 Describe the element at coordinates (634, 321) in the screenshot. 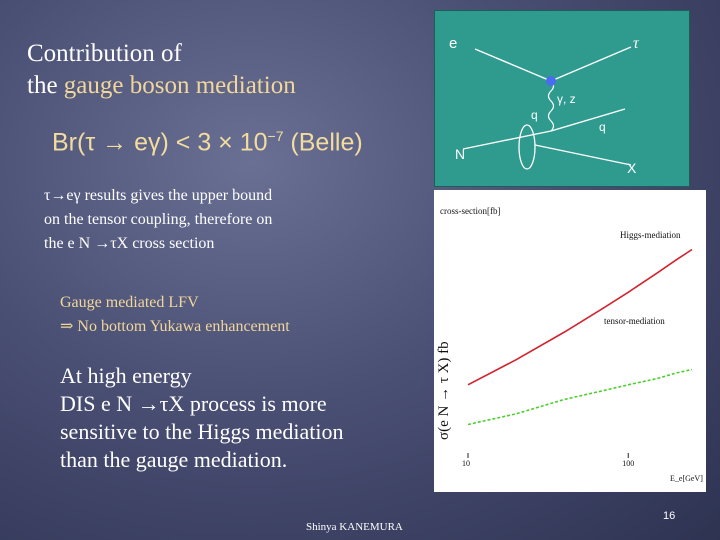

I see `series-label-tensor: tensor-mediation` at that location.